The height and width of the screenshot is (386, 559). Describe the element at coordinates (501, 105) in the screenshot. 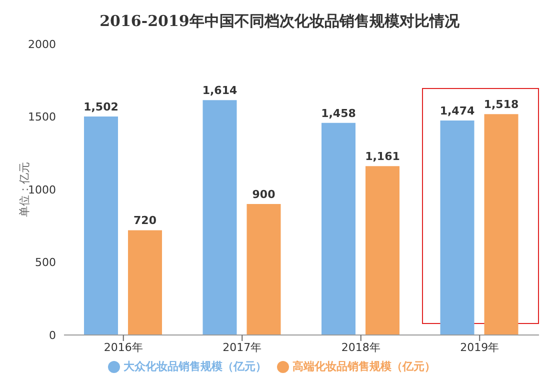

I see `text: 1,518` at that location.